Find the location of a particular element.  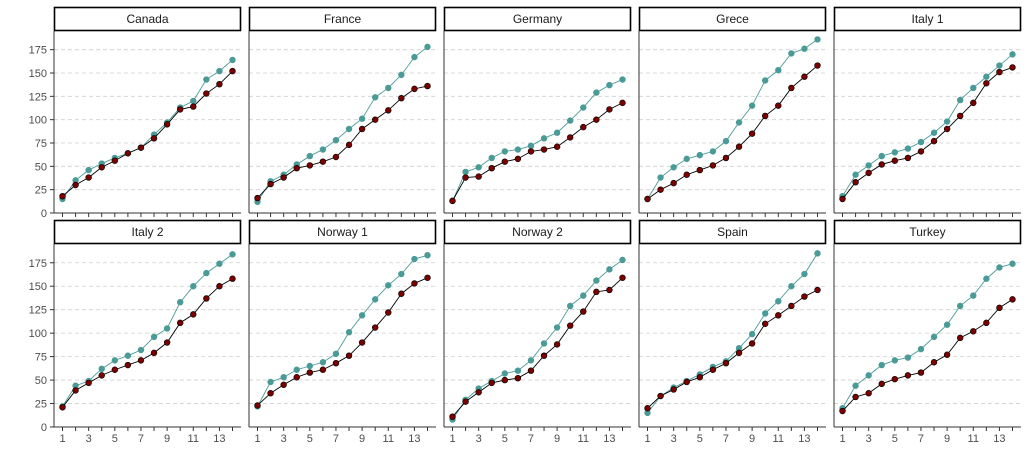

facet-strip-label: Italy 1 is located at coordinates (927, 19).